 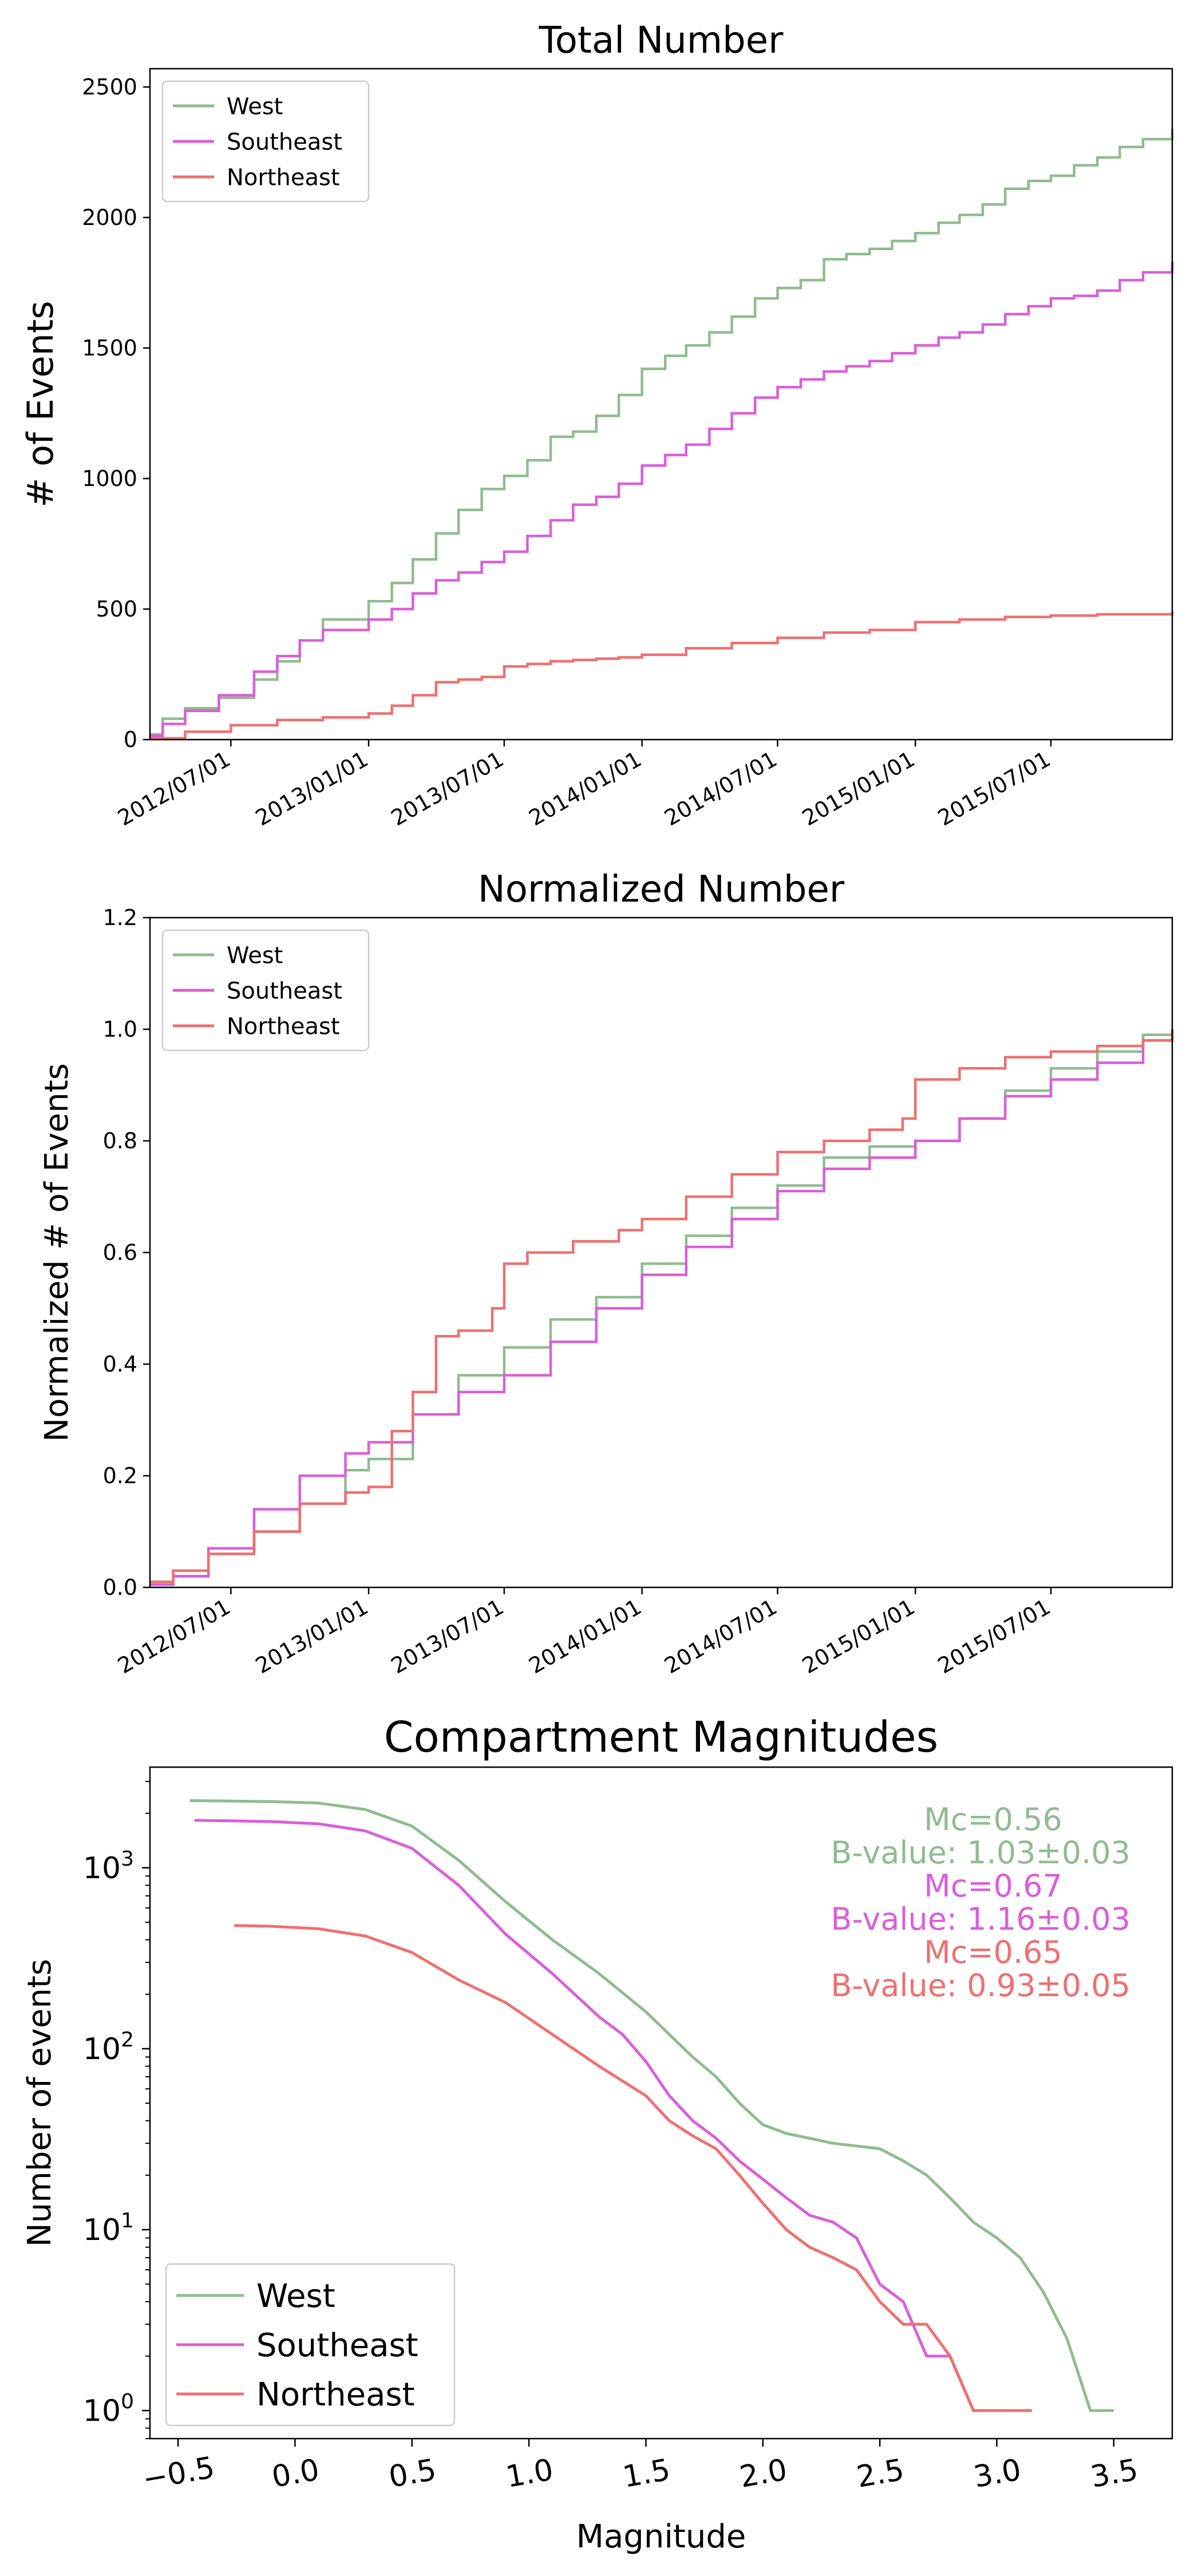 I want to click on y-tick-label: 1500, so click(x=109, y=348).